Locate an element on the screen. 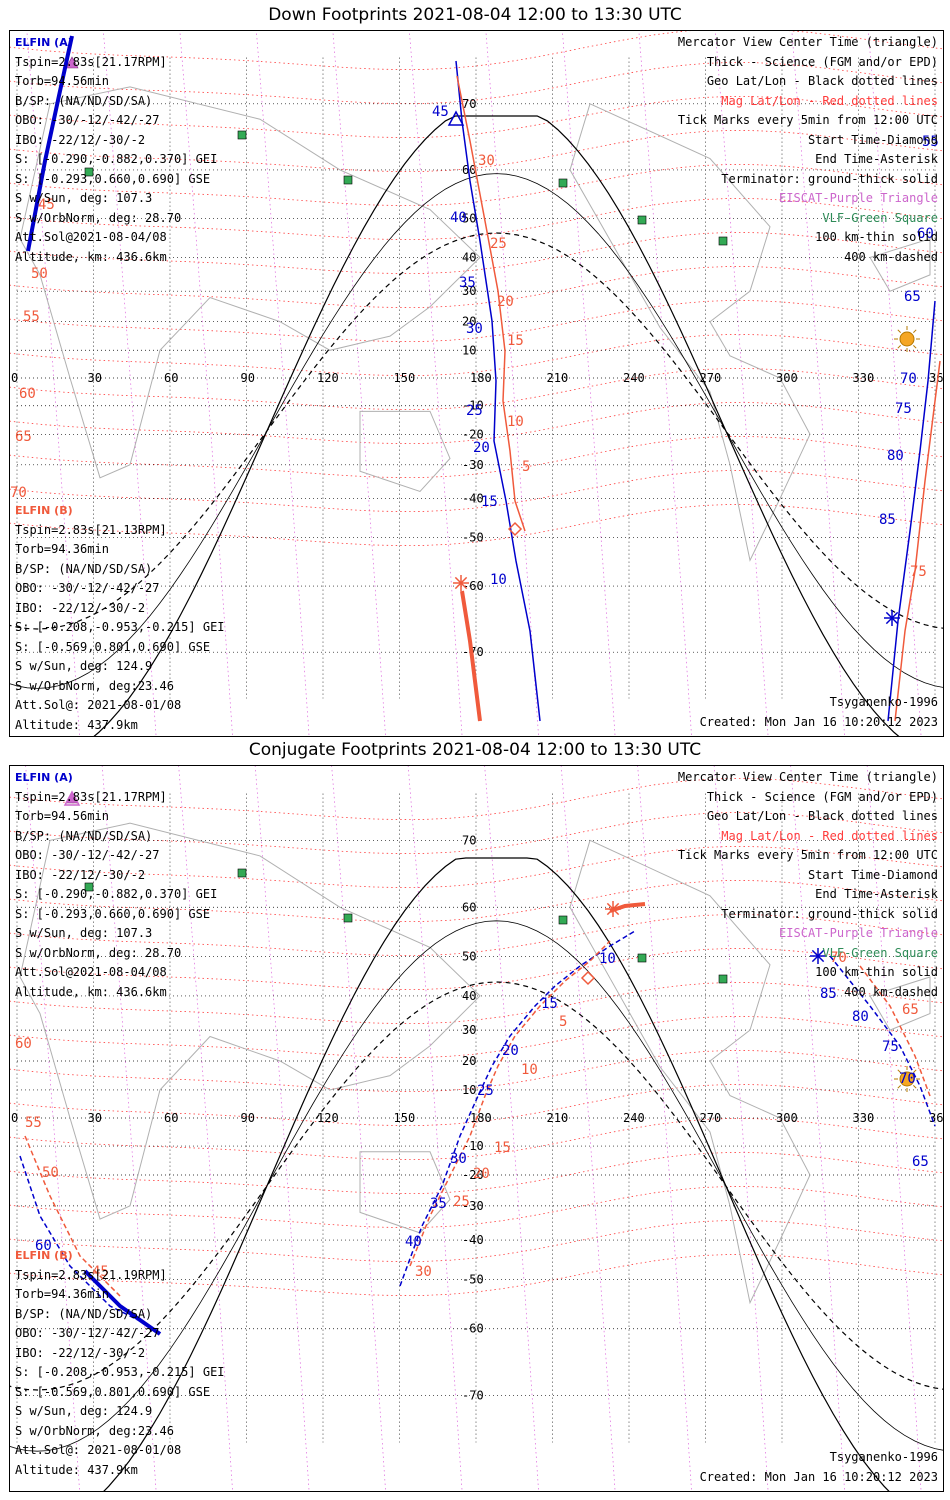 The width and height of the screenshot is (950, 1500). track-b-time-label: 25 is located at coordinates (461, 1202).